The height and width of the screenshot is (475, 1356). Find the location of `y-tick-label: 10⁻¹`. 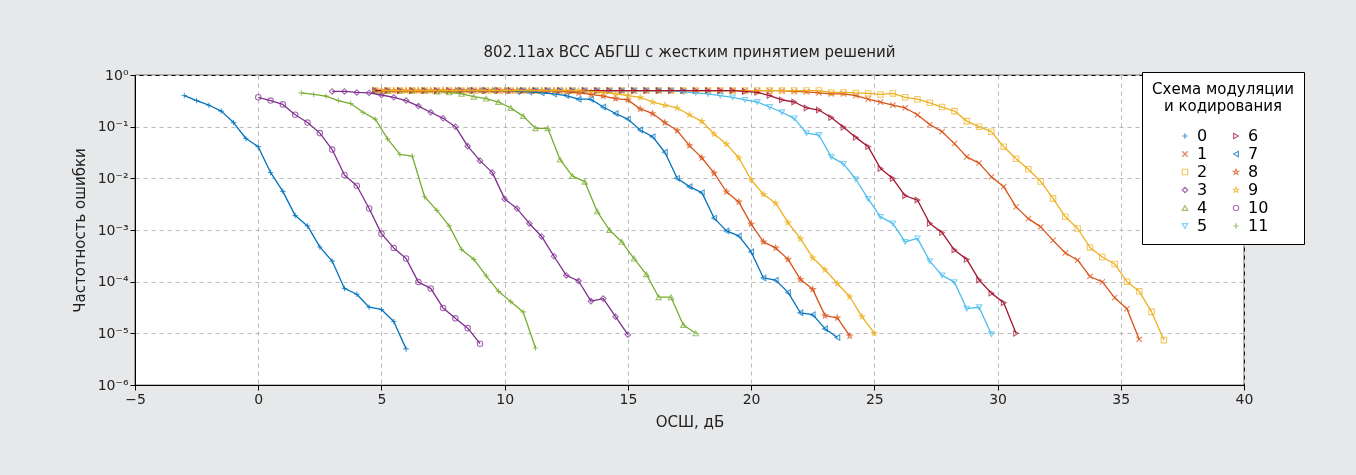

y-tick-label: 10⁻¹ is located at coordinates (113, 126).